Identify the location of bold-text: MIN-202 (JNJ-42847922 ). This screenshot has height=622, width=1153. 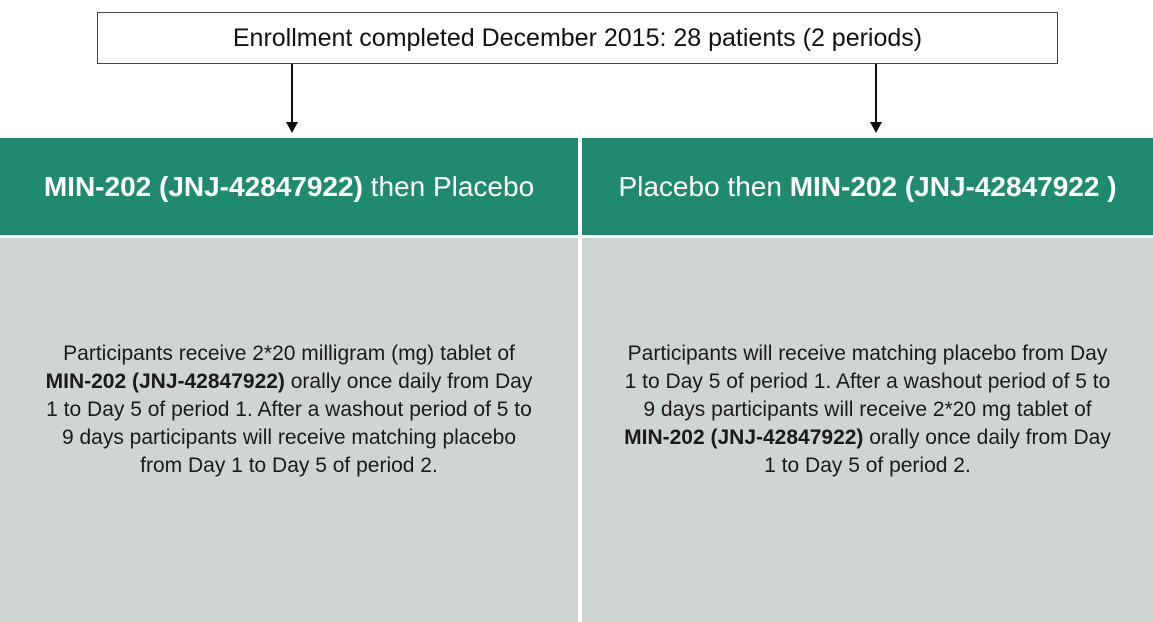
(953, 186).